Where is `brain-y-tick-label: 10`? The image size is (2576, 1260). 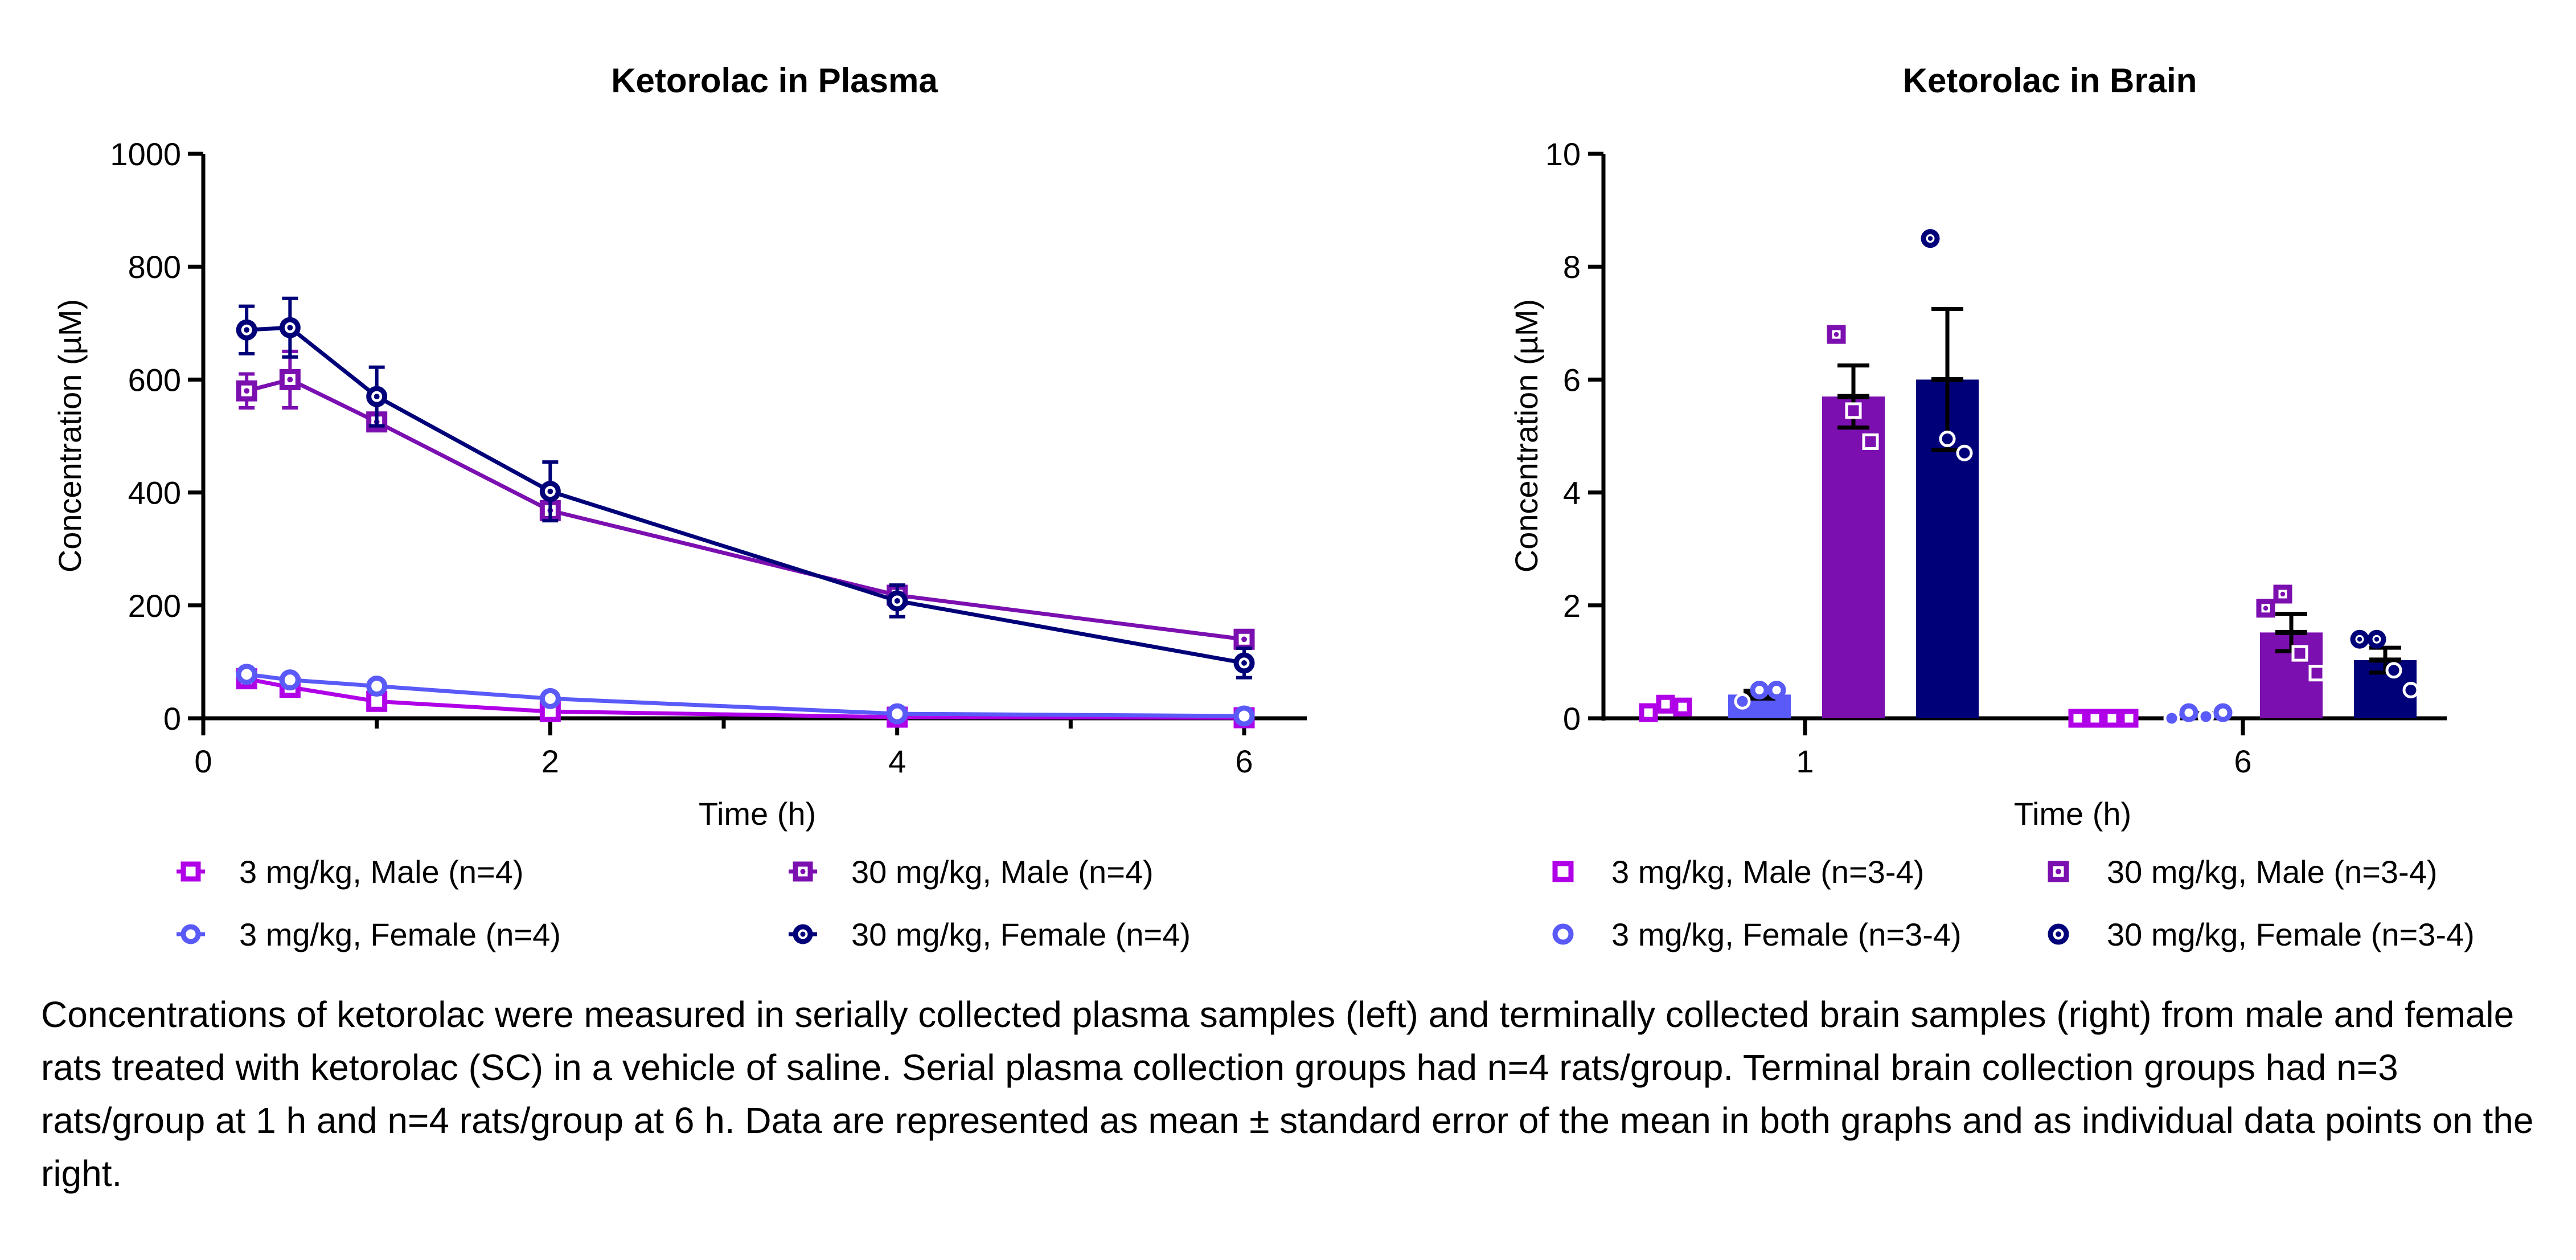 brain-y-tick-label: 10 is located at coordinates (1563, 154).